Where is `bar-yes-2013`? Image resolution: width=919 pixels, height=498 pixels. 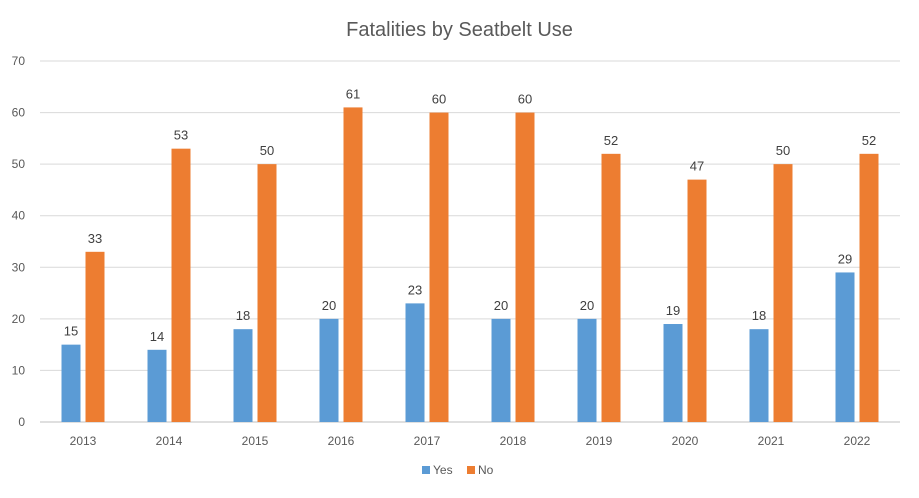
bar-yes-2013 is located at coordinates (71, 383).